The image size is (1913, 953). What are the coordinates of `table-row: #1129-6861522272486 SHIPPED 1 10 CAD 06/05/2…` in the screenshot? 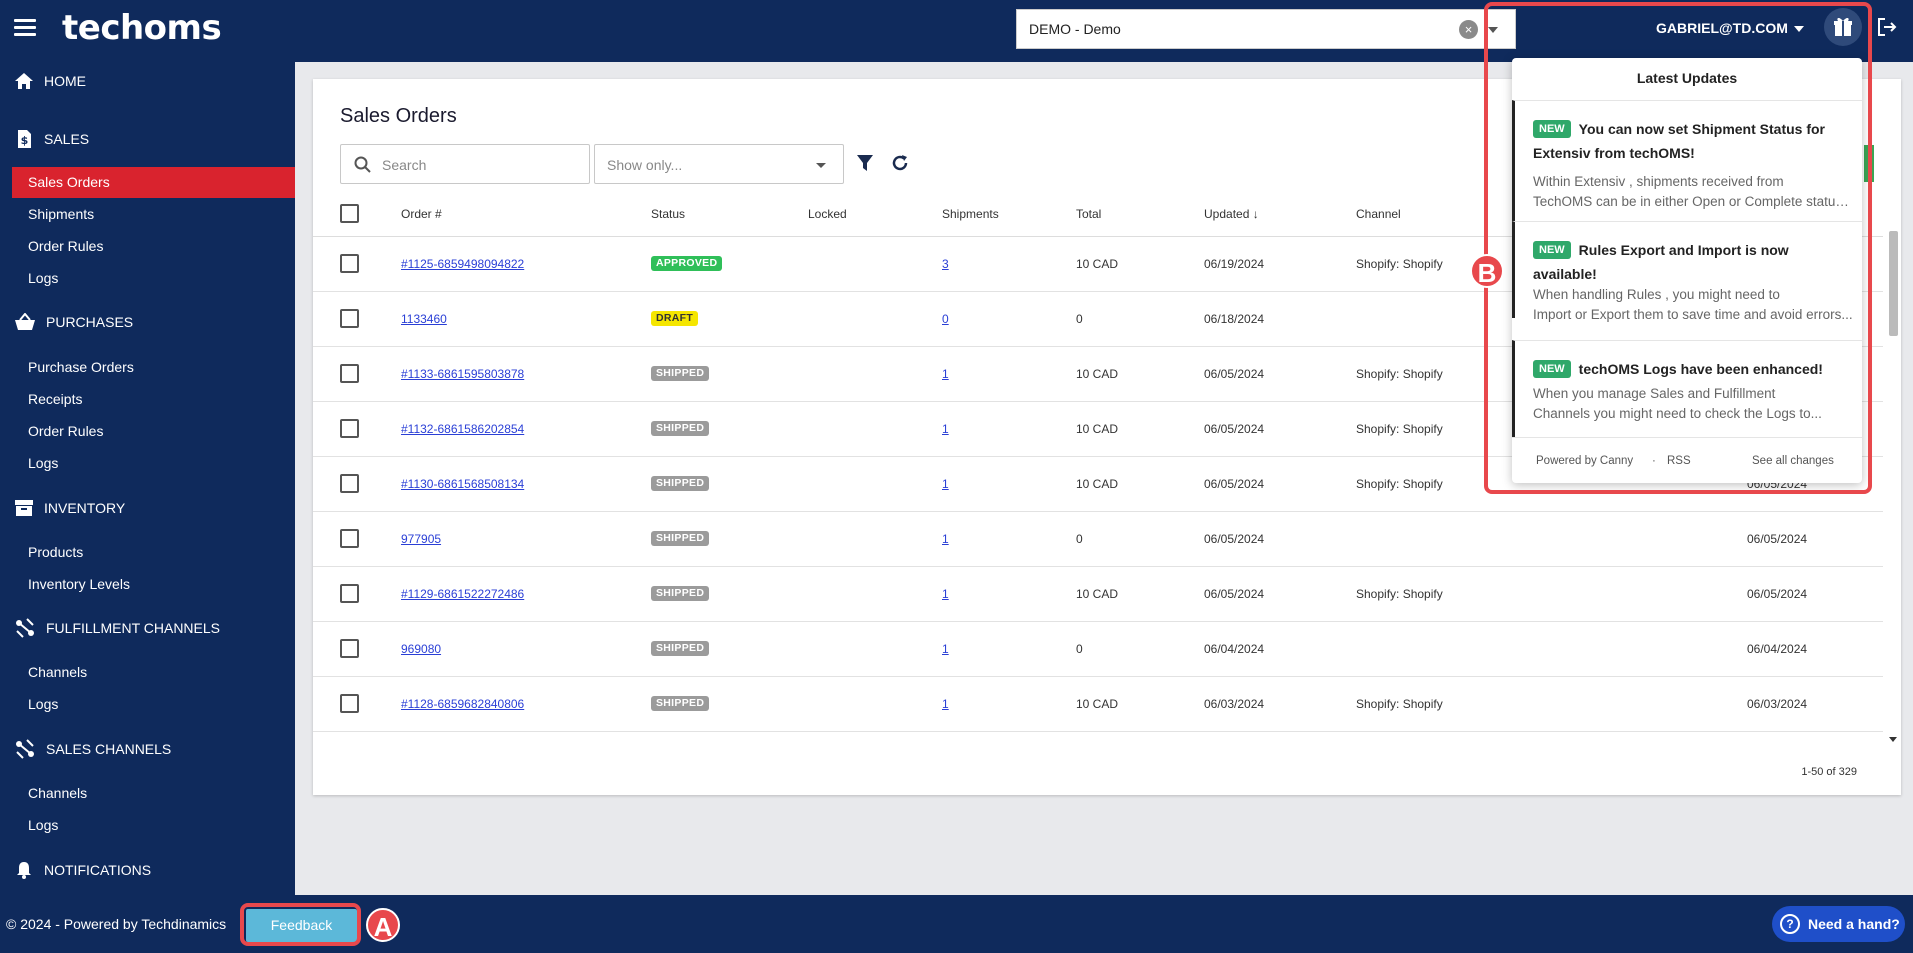 It's located at (1098, 594).